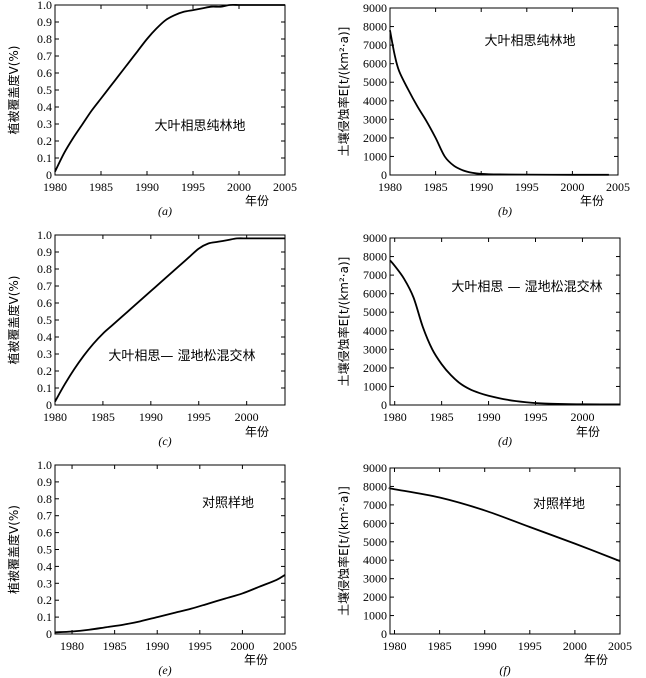  What do you see at coordinates (164, 670) in the screenshot?
I see `panel-caption: (e)` at bounding box center [164, 670].